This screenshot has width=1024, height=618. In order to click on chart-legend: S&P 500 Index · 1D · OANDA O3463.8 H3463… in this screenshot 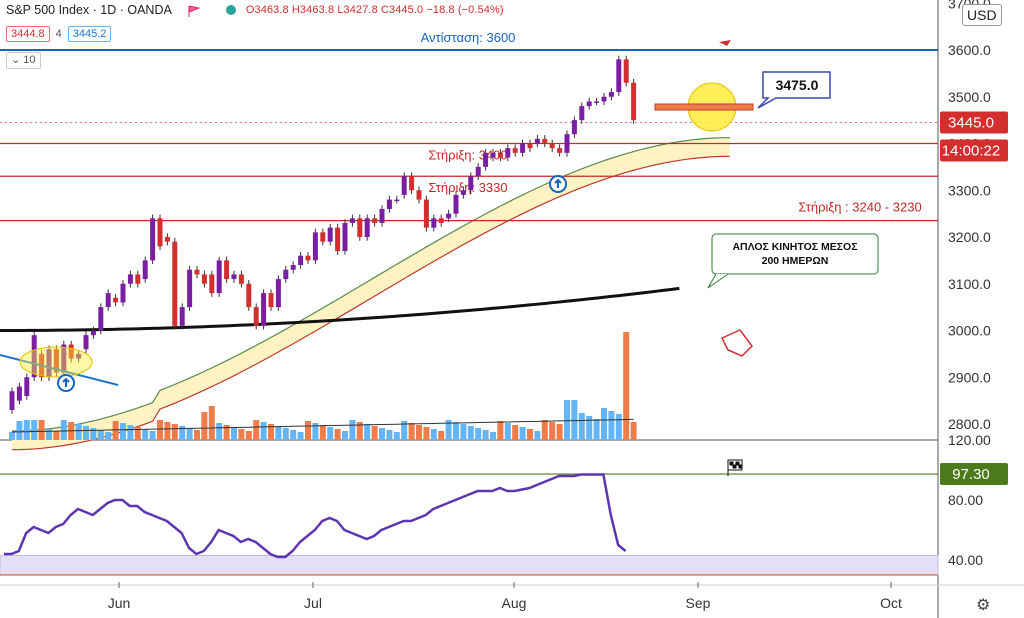, I will do `click(255, 10)`.